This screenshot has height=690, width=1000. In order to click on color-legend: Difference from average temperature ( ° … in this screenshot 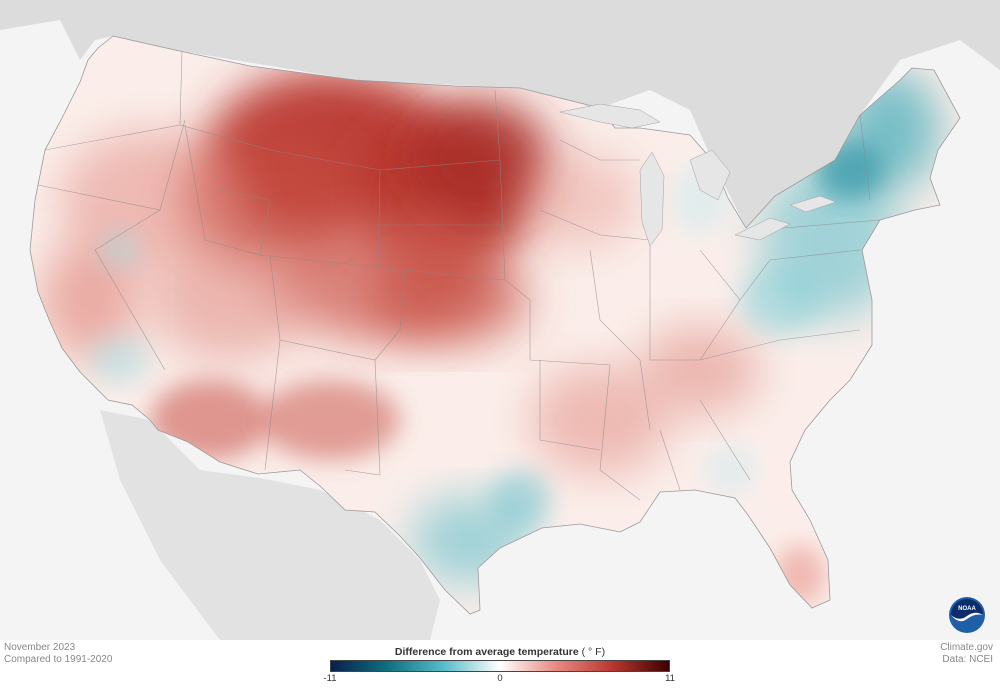, I will do `click(498, 665)`.